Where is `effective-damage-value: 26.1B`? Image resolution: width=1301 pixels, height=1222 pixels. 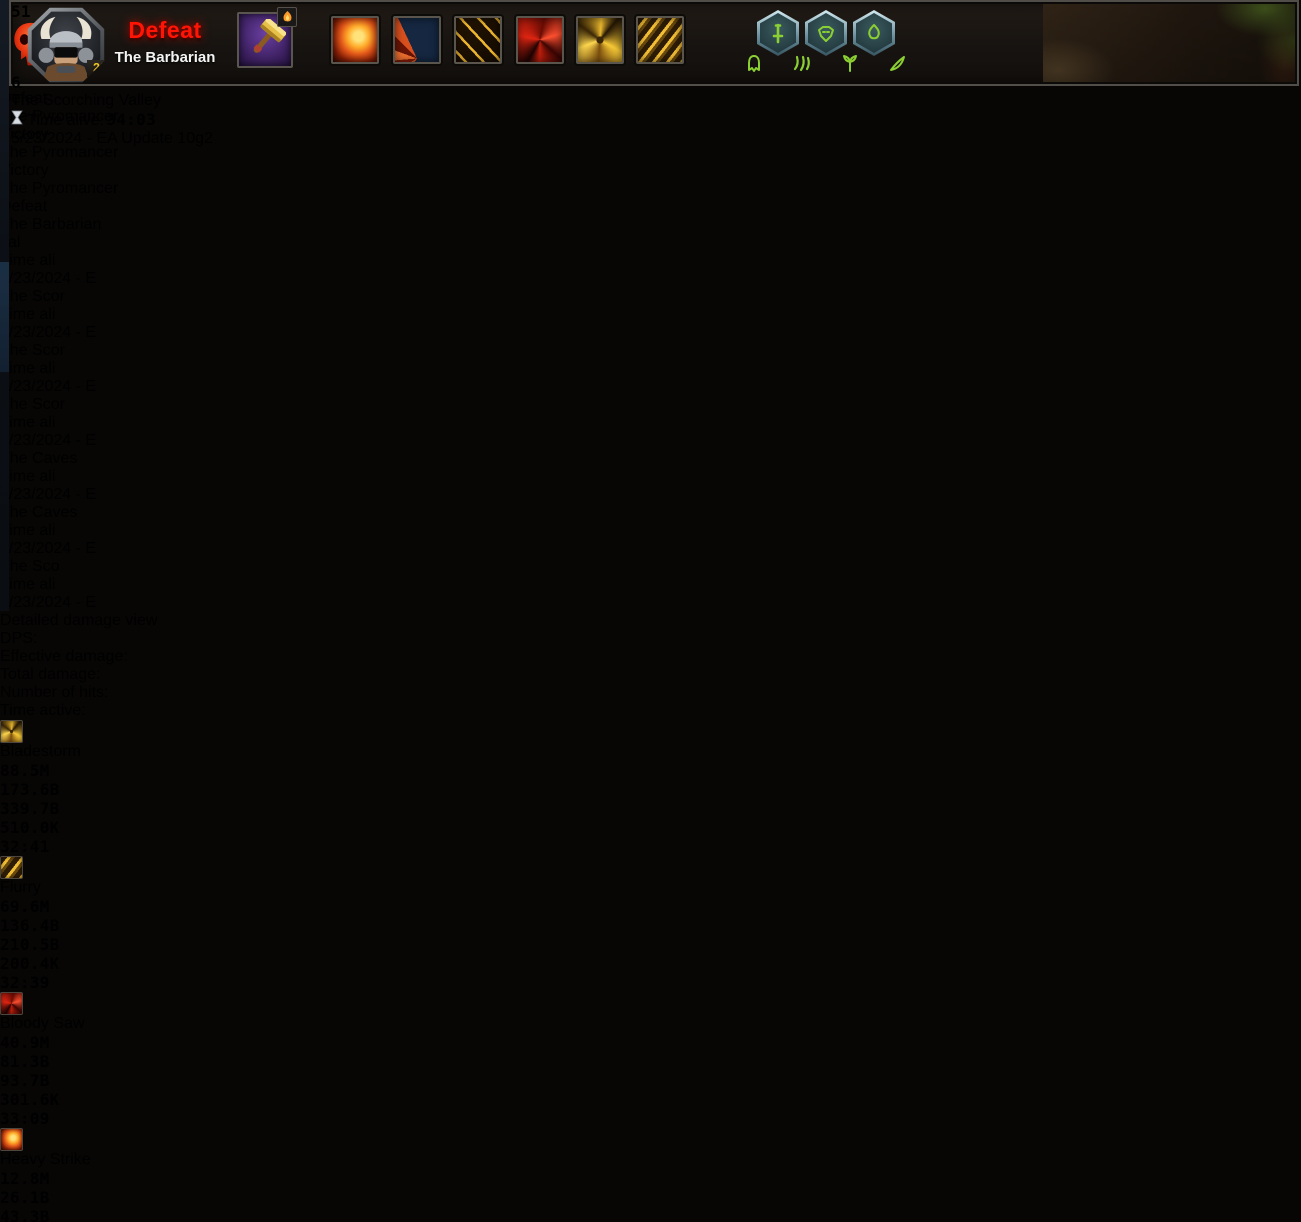 effective-damage-value: 26.1B is located at coordinates (25, 1197).